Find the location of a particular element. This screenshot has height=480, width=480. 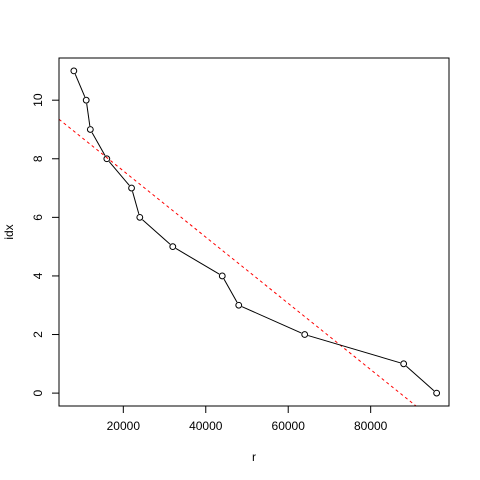

x-tick-label-0: 20000 is located at coordinates (124, 426).